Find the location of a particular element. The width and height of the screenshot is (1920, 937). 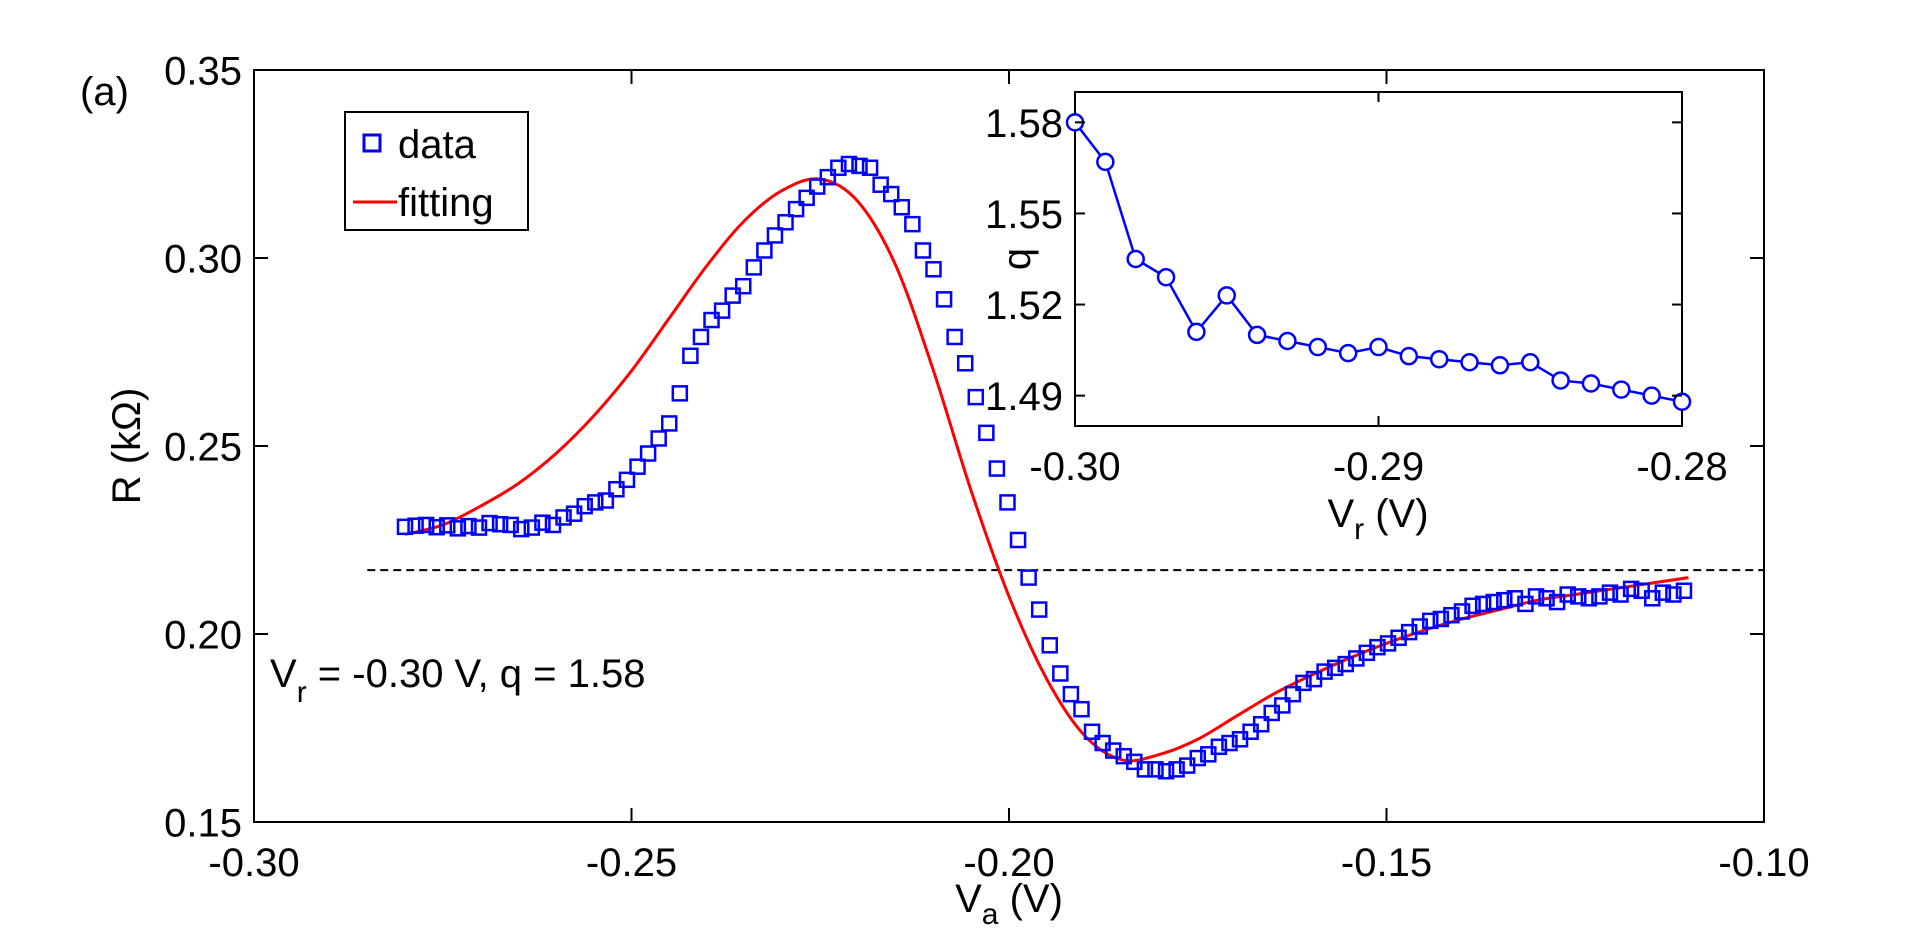

legend: data fitting is located at coordinates (436, 171).